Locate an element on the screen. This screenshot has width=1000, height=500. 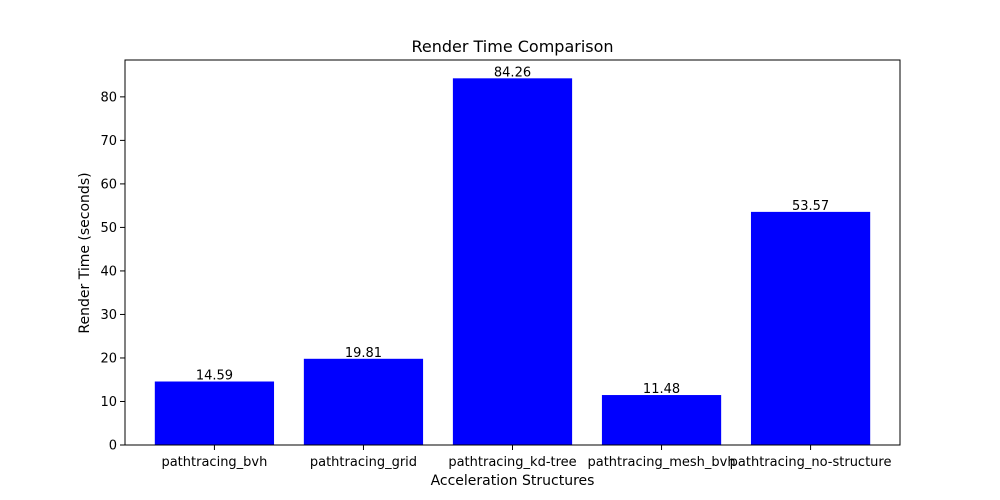
y-tick-label: 50 is located at coordinates (108, 228).